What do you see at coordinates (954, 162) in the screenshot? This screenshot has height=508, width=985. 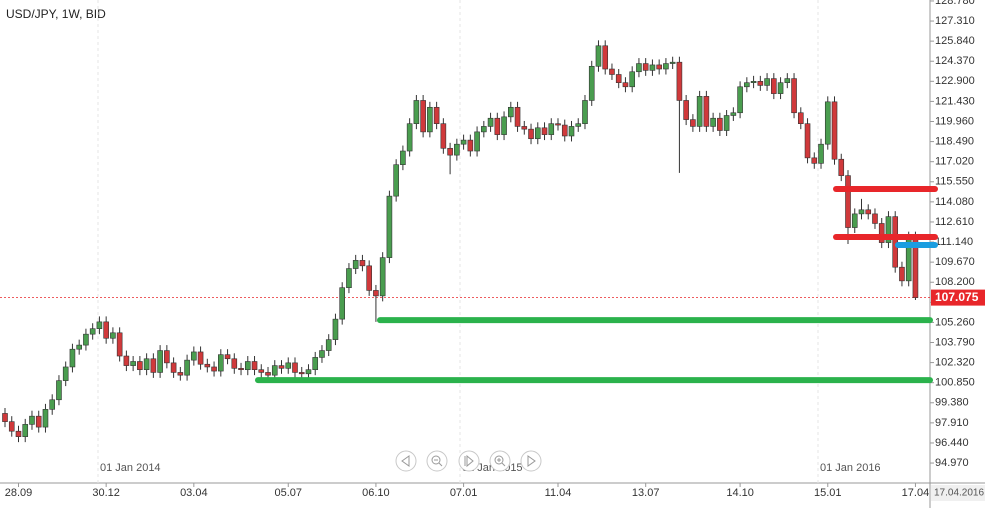 I see `y-tick-label: 117.020` at bounding box center [954, 162].